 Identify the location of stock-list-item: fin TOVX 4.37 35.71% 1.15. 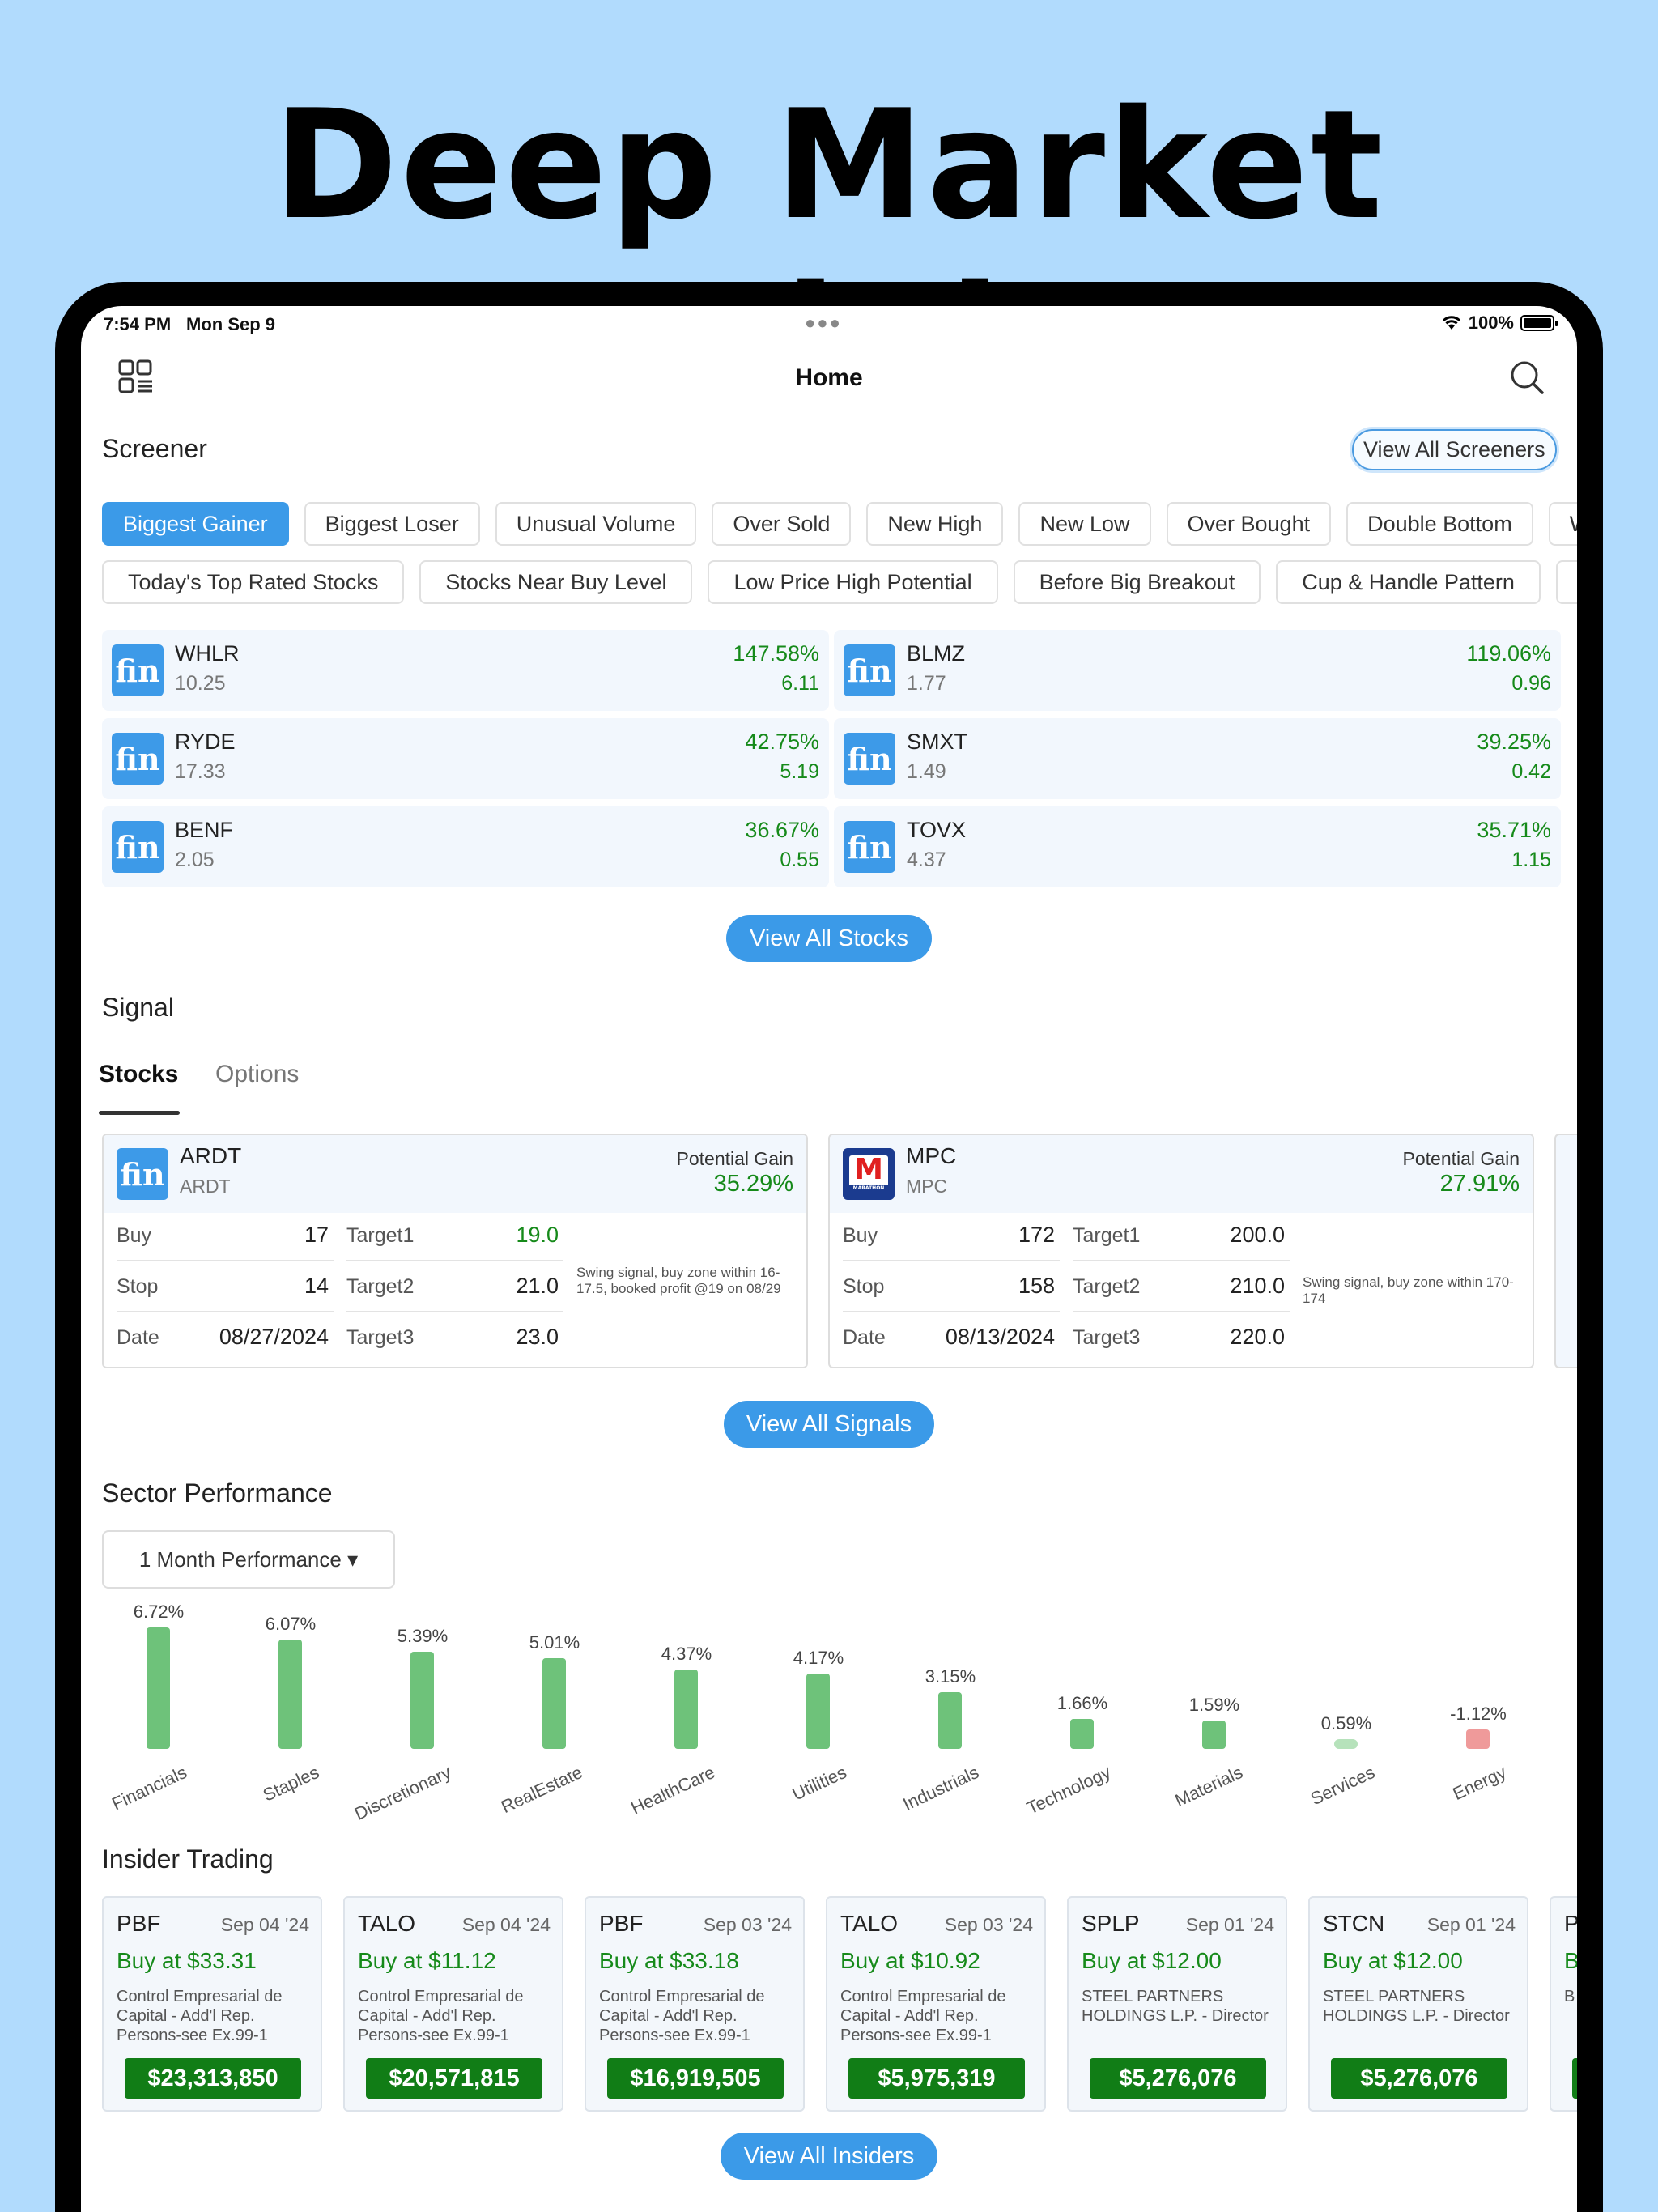
(1197, 847).